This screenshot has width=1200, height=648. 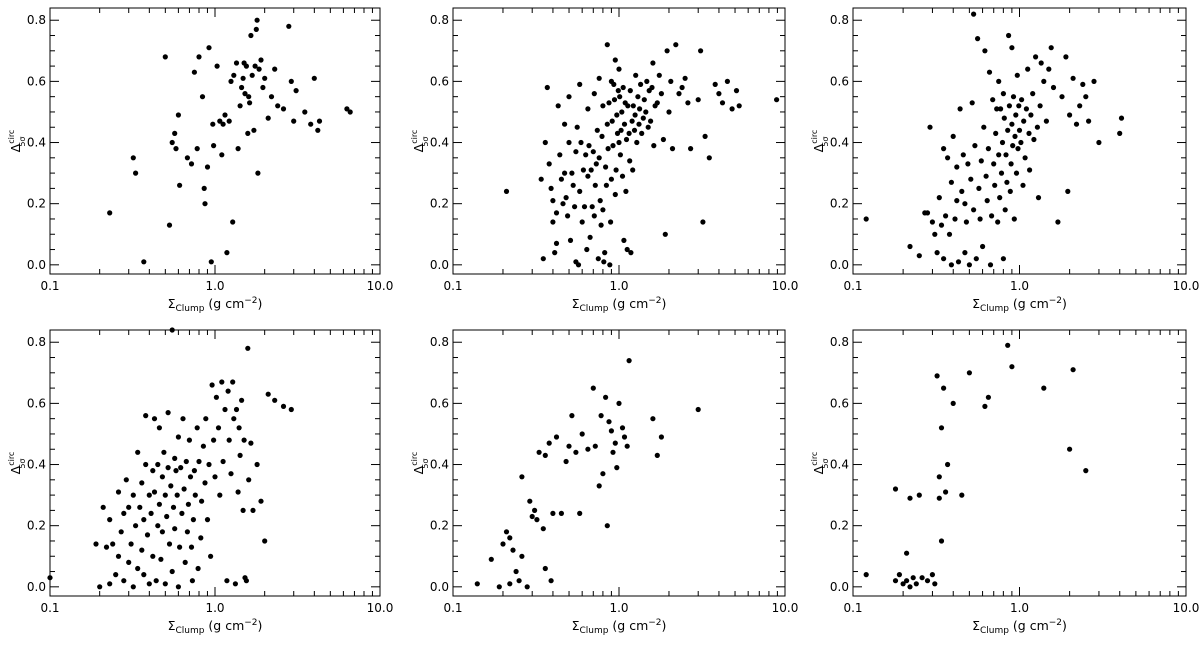 I want to click on x-label-unit: (g cm, so click(x=224, y=625).